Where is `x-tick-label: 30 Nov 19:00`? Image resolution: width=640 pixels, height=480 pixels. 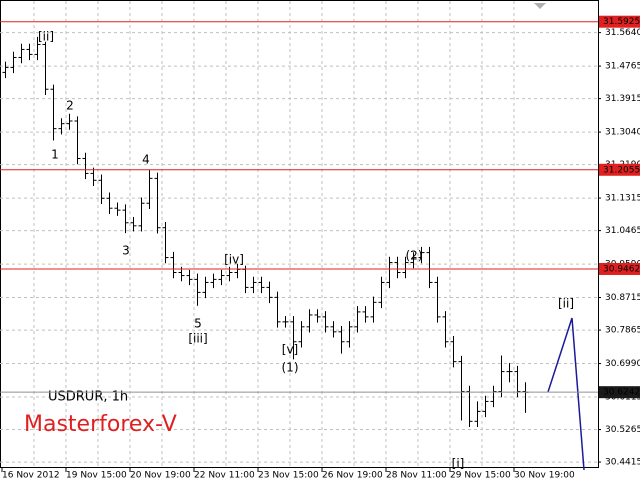 x-tick-label: 30 Nov 19:00 is located at coordinates (544, 475).